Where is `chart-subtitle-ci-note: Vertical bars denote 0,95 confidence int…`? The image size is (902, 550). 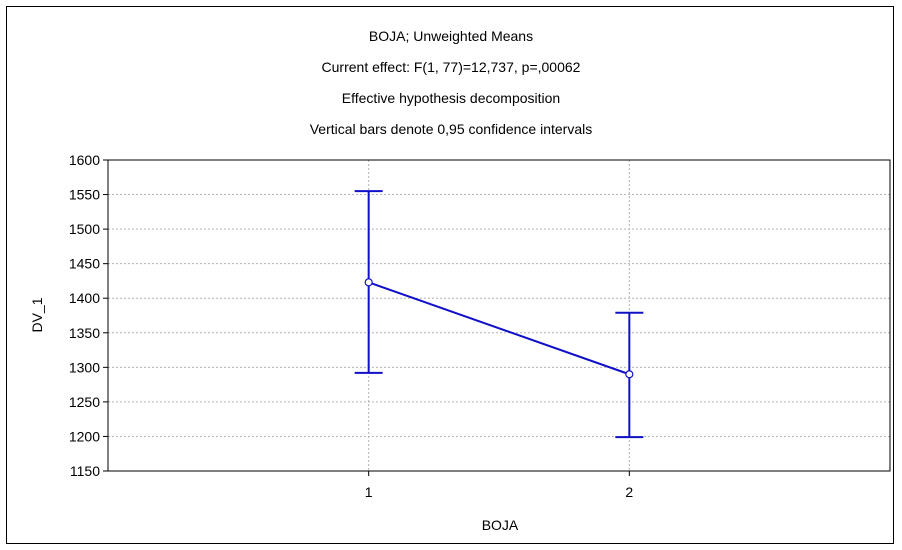 chart-subtitle-ci-note: Vertical bars denote 0,95 confidence int… is located at coordinates (451, 129).